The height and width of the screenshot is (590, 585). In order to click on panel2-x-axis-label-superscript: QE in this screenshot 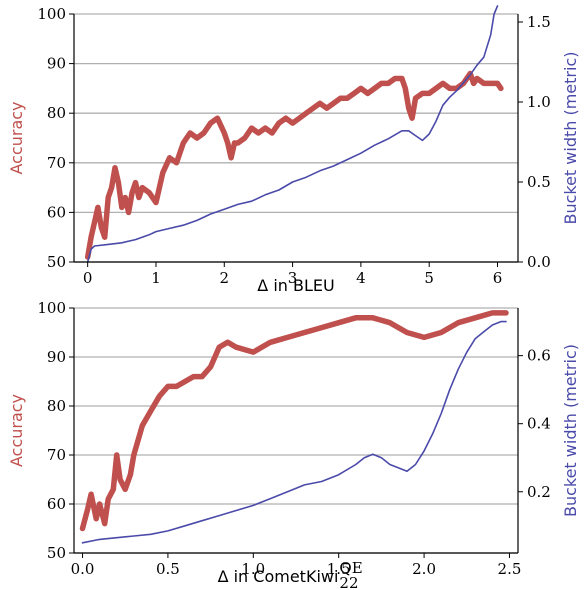, I will do `click(350, 568)`.